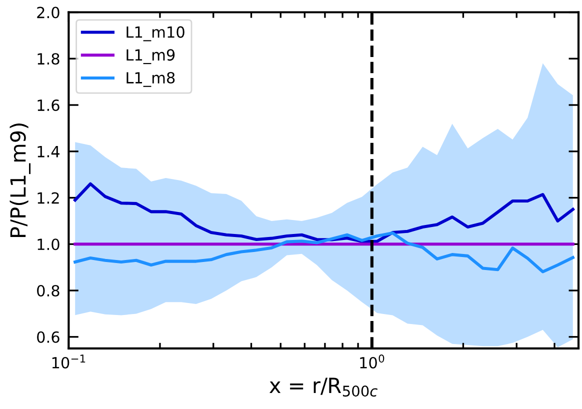  I want to click on y-tick-label: 2.0, so click(48, 12).